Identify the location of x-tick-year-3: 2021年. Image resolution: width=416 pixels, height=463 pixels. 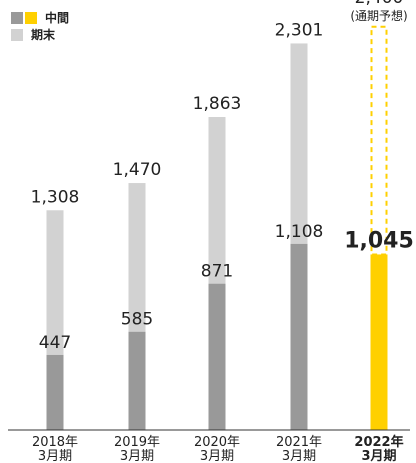
(299, 442).